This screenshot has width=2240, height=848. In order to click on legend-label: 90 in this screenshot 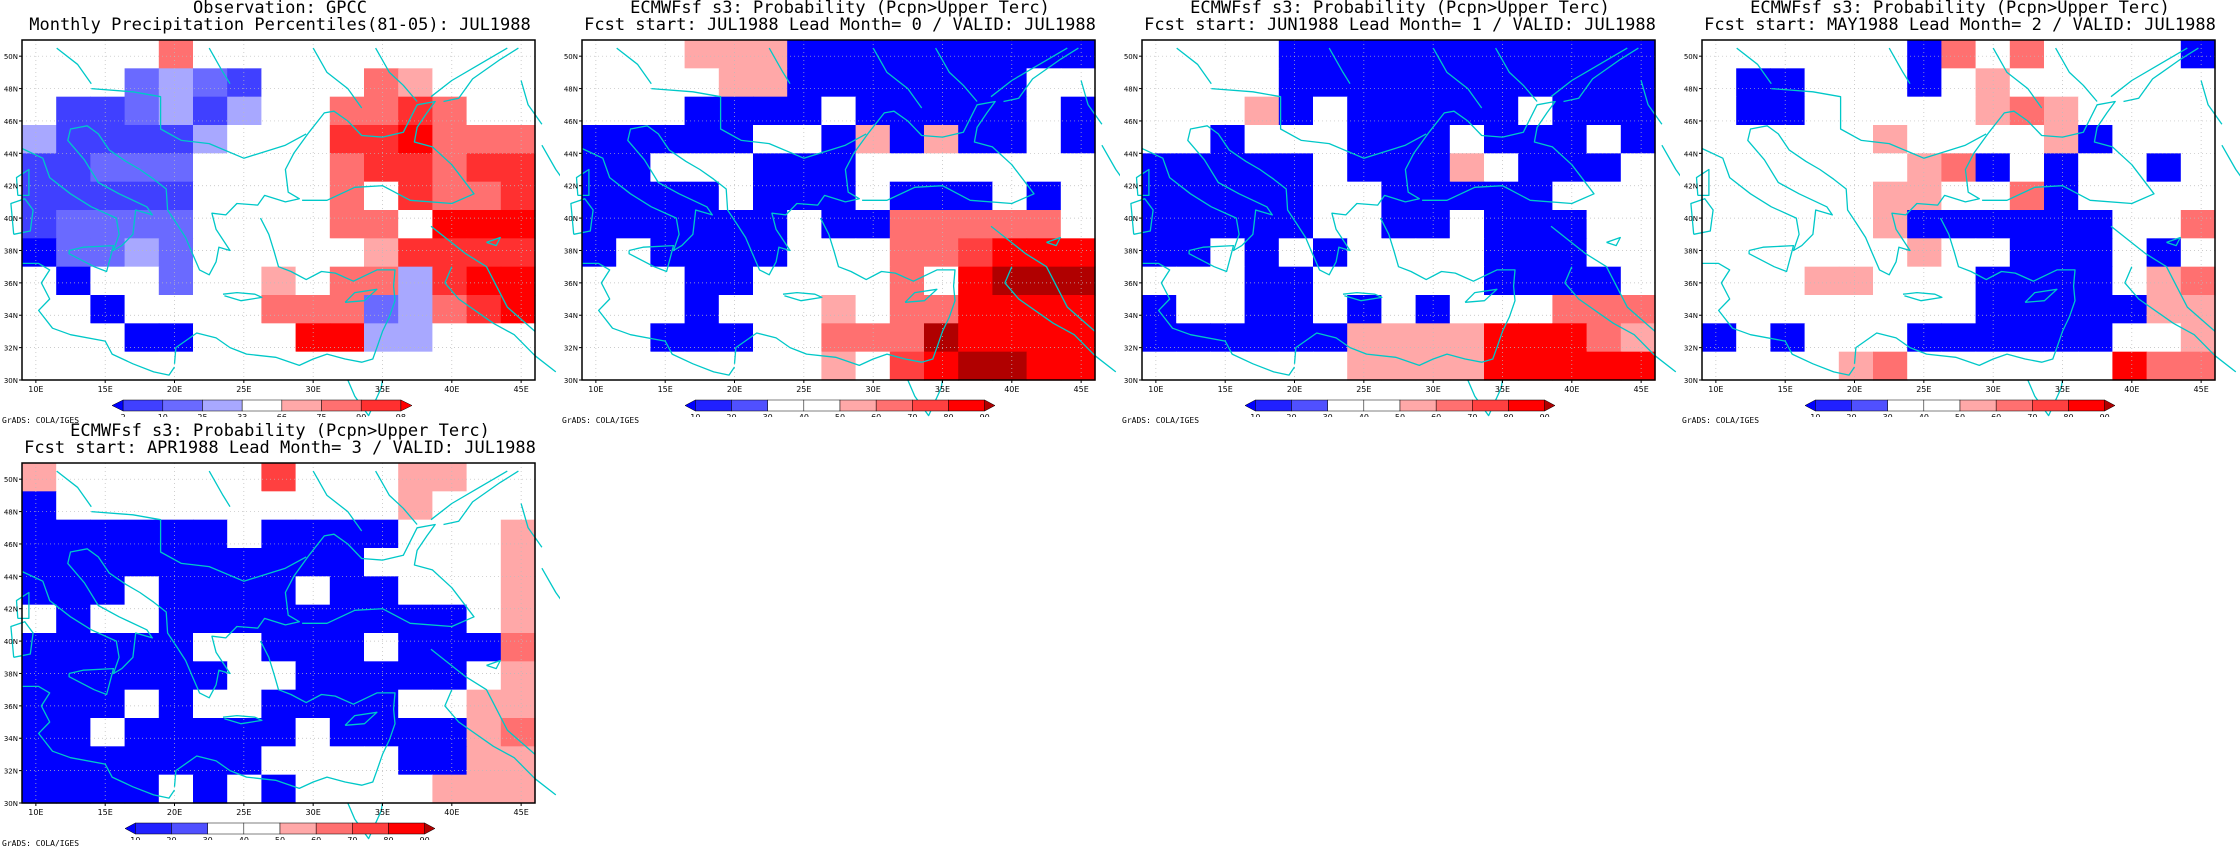, I will do `click(1545, 415)`.